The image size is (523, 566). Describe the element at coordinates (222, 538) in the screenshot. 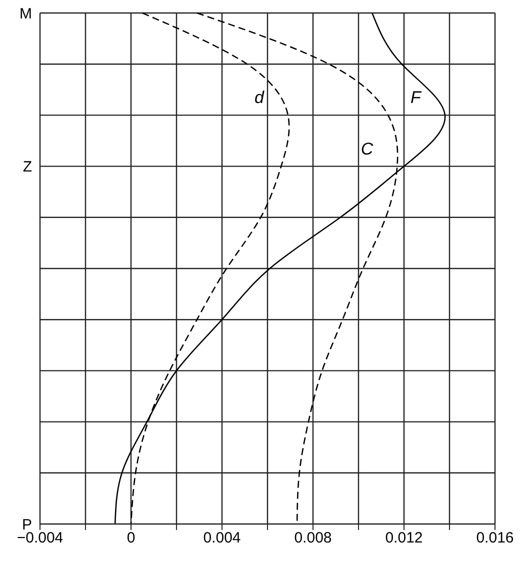

I see `x-tick-label: 0.004` at that location.